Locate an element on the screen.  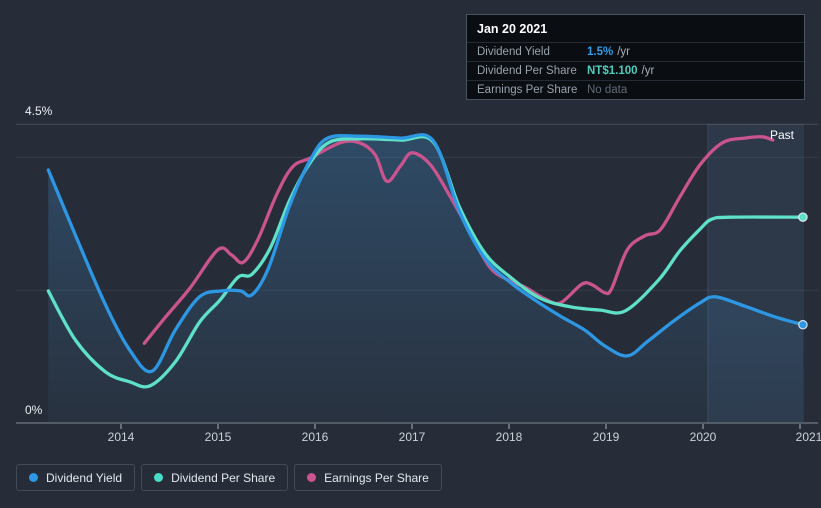
x-tick-label: 2014 is located at coordinates (121, 437).